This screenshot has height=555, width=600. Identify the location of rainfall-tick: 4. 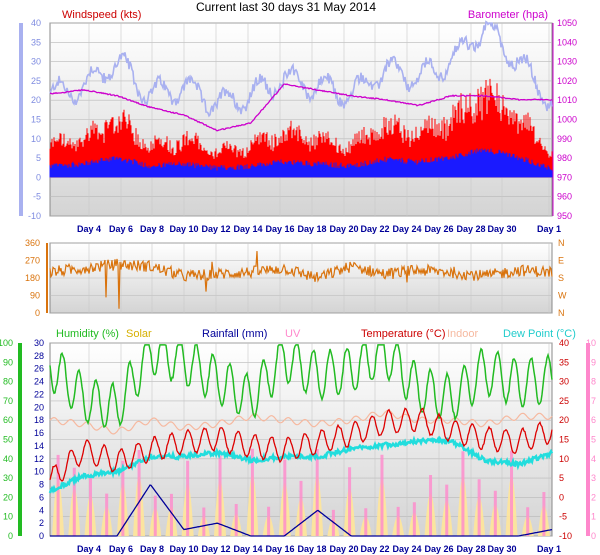
(41, 510).